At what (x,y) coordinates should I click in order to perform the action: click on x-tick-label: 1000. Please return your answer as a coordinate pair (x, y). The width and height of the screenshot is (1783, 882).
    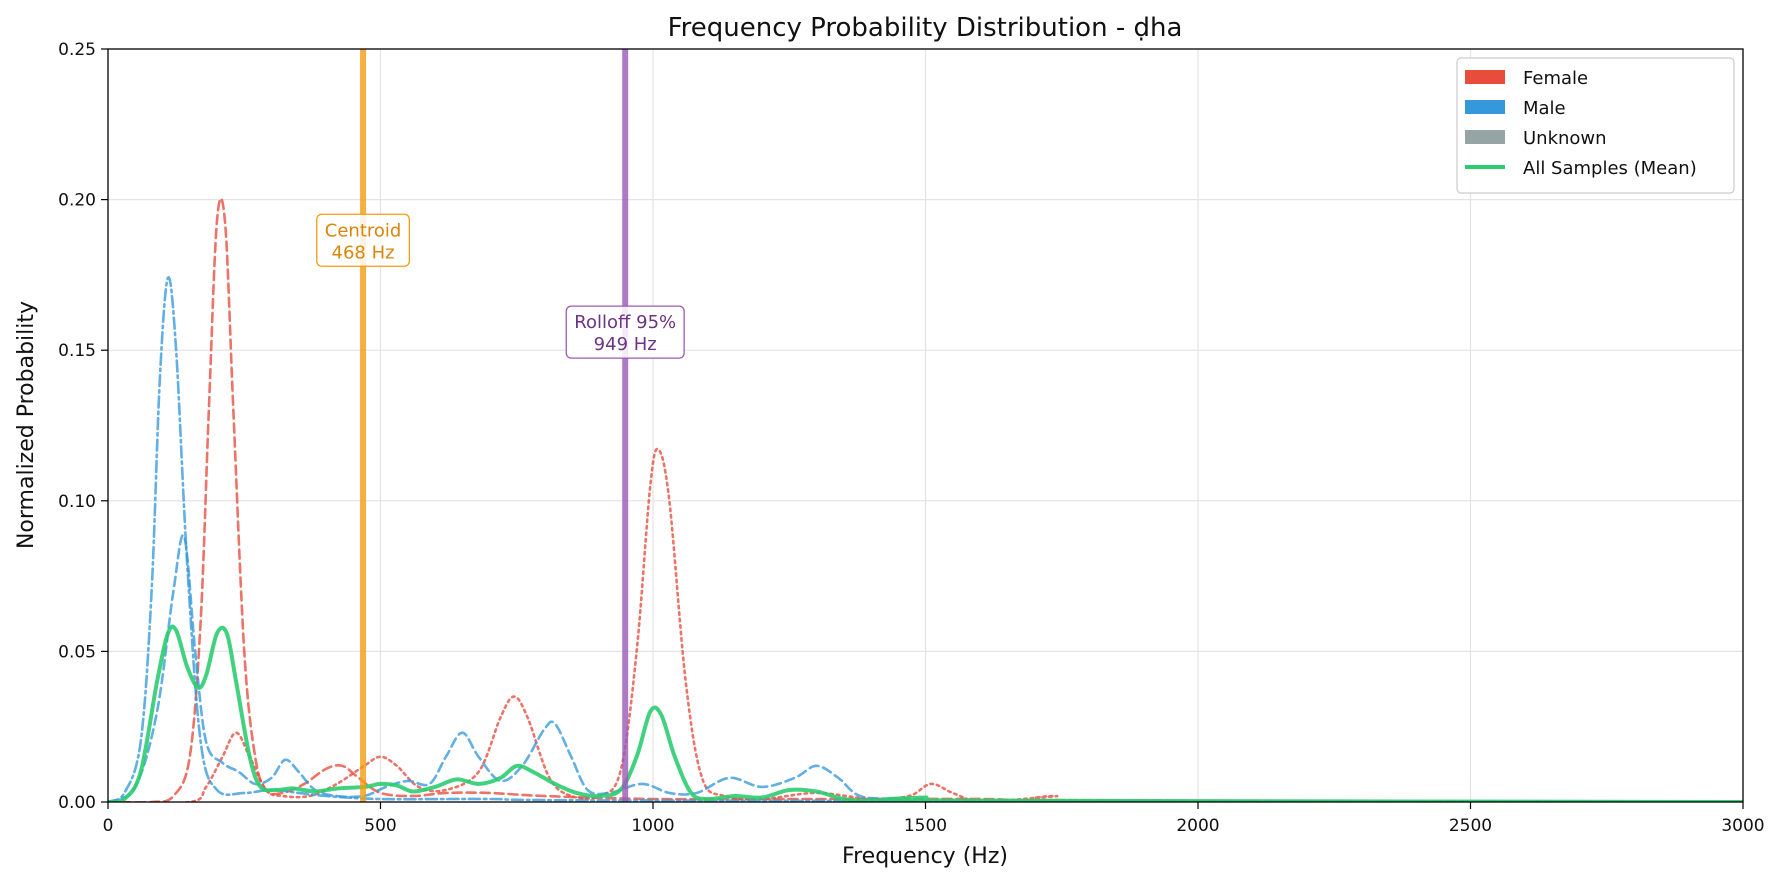
    Looking at the image, I should click on (652, 826).